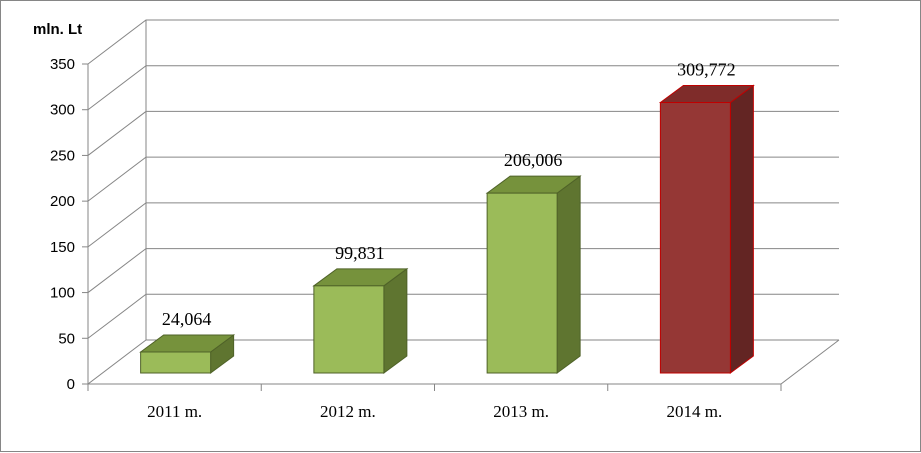 The image size is (921, 453). Describe the element at coordinates (62, 247) in the screenshot. I see `y-tick-label: 150` at that location.